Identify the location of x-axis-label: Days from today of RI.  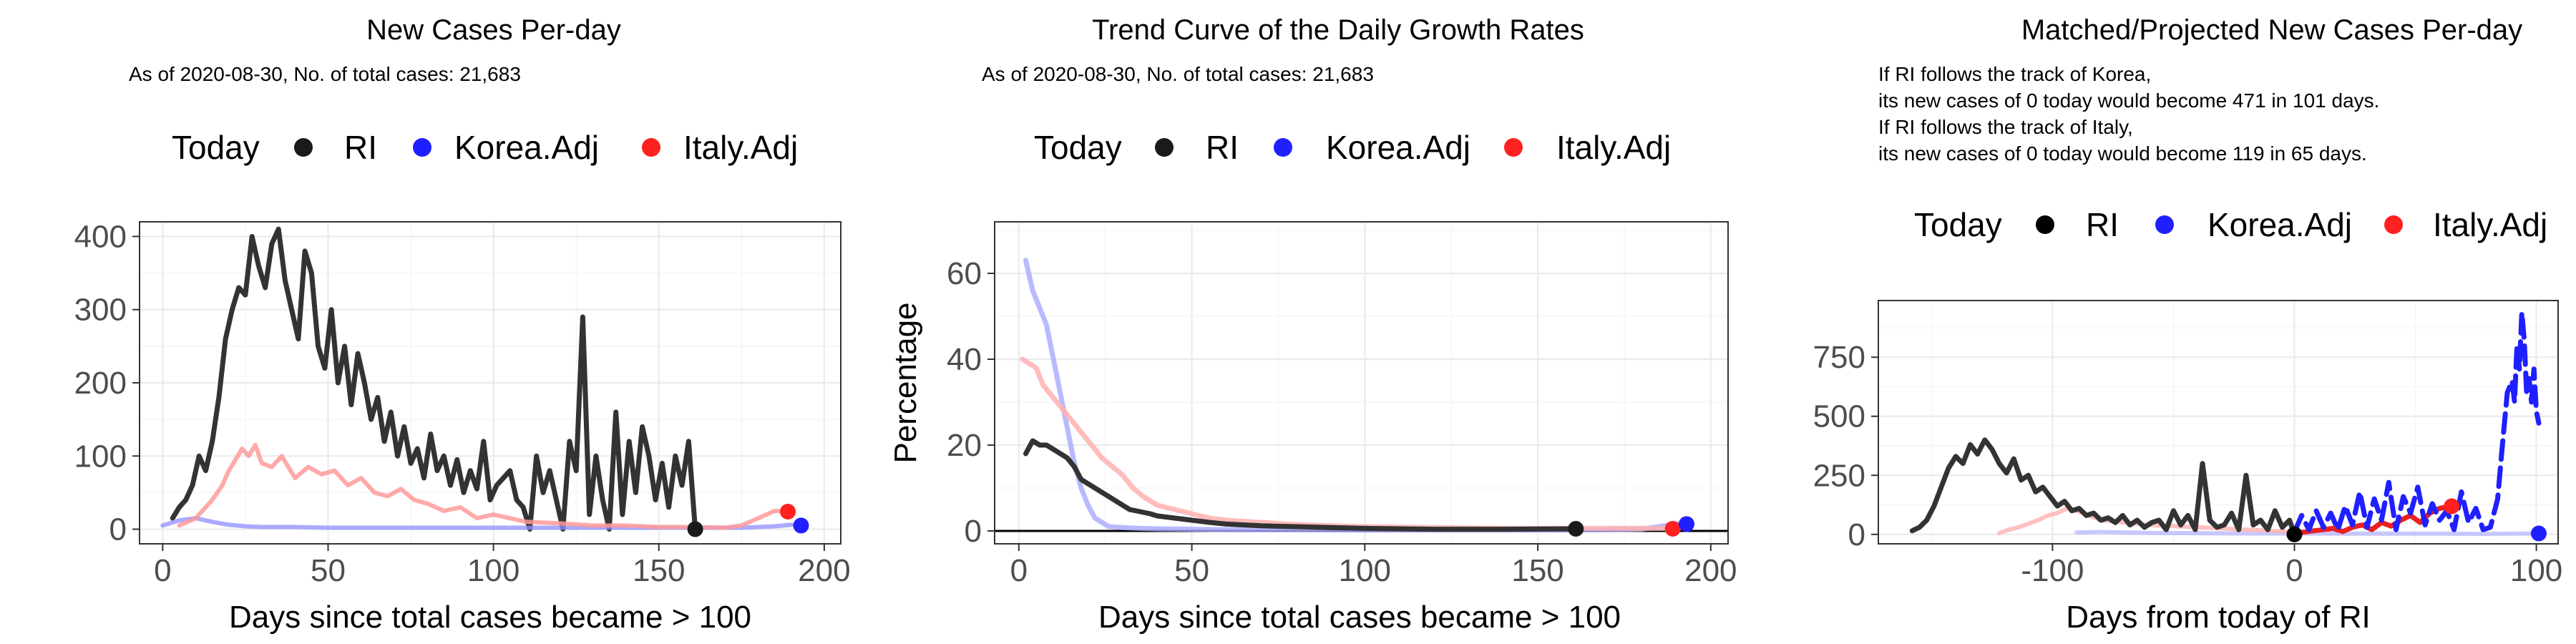
(2218, 617).